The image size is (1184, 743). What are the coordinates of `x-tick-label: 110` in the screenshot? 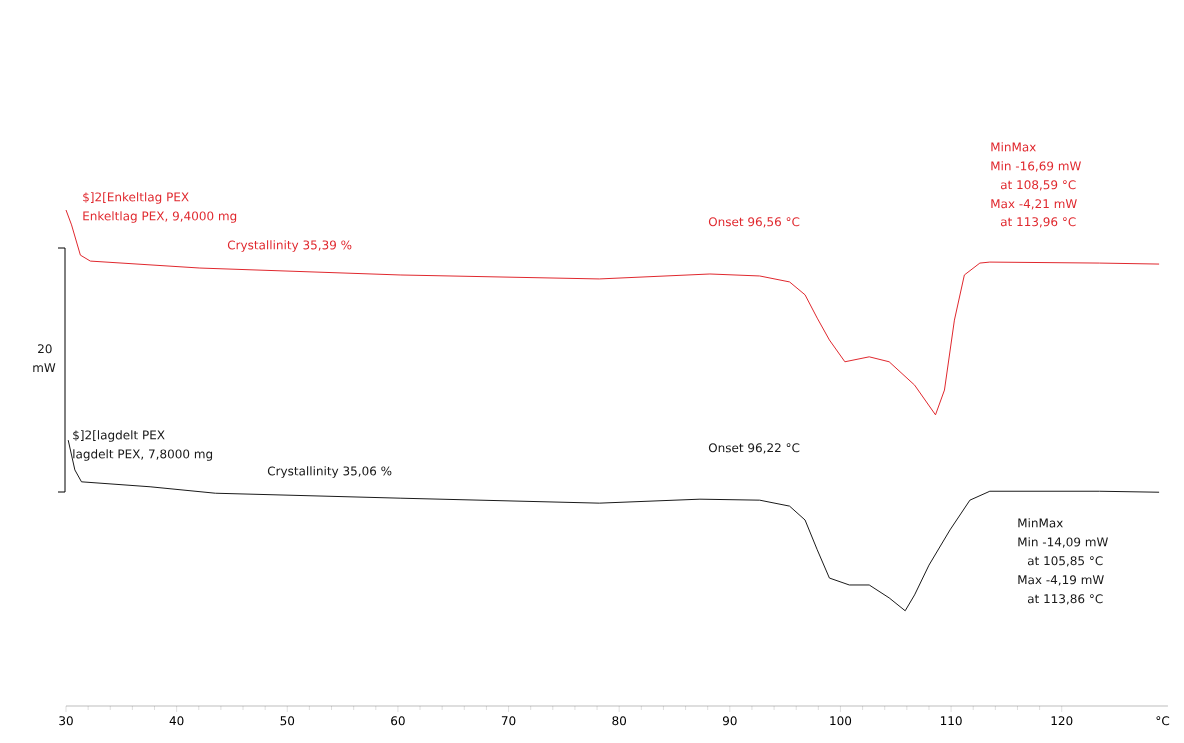 It's located at (951, 721).